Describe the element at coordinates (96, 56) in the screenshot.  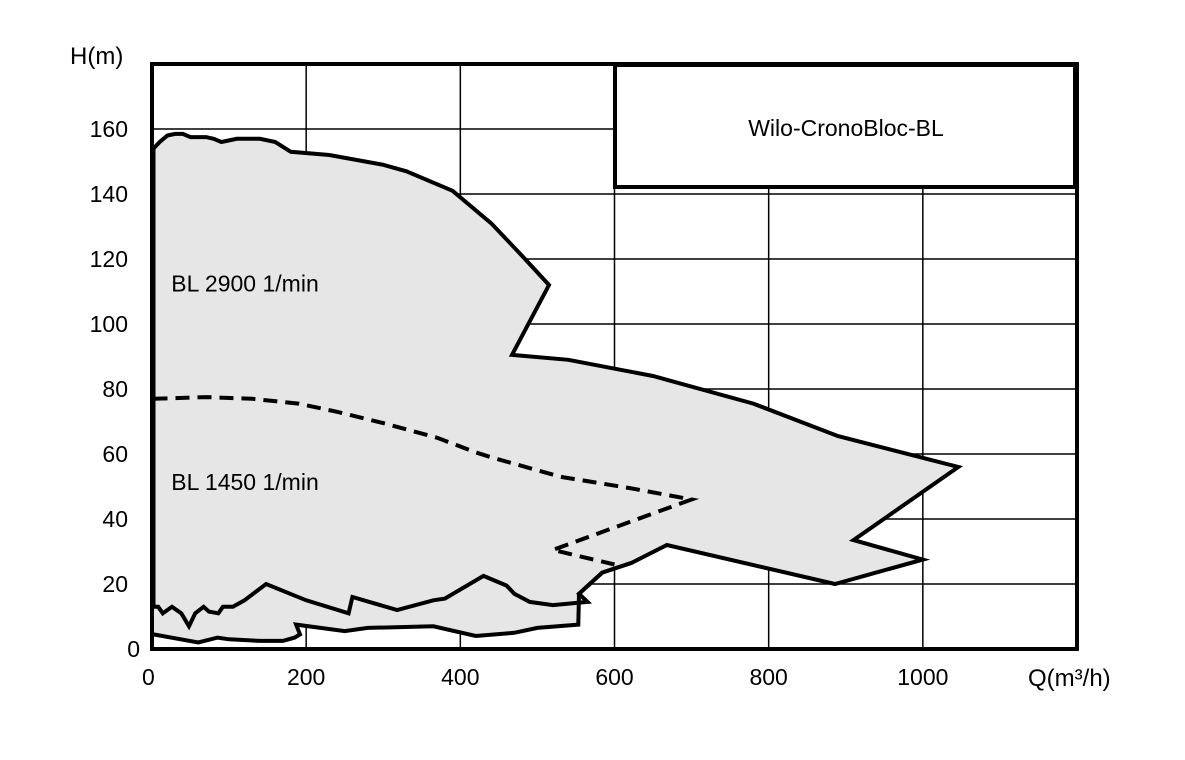
I see `y-axis-label: H(m)` at that location.